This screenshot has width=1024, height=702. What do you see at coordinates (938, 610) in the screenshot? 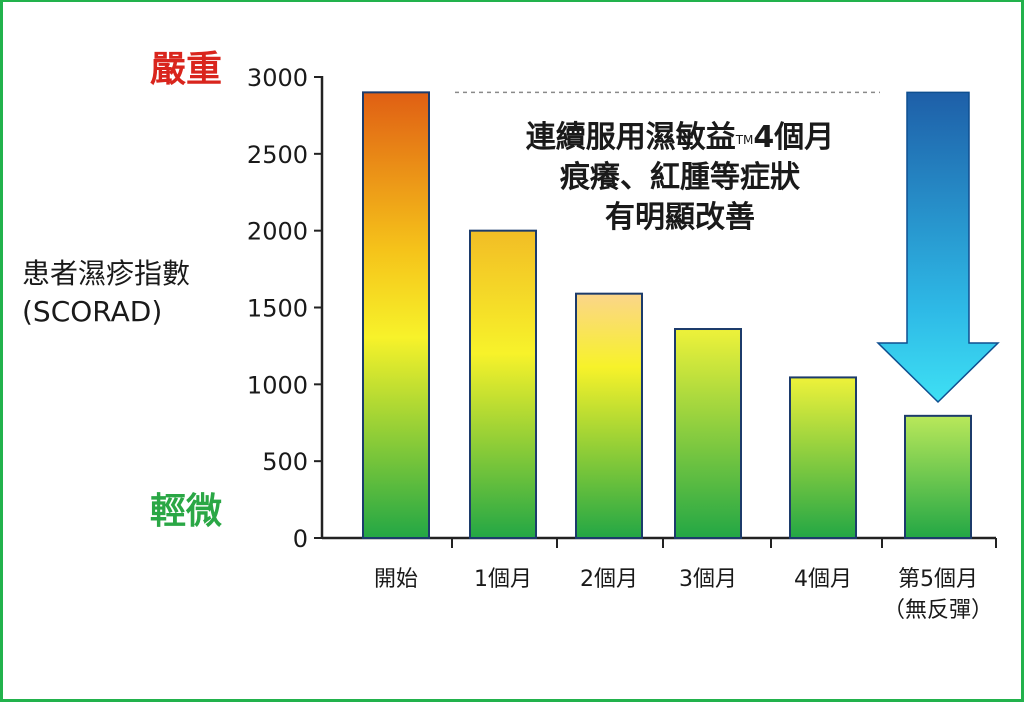
I see `x-tick-label: （無反彈）` at bounding box center [938, 610].